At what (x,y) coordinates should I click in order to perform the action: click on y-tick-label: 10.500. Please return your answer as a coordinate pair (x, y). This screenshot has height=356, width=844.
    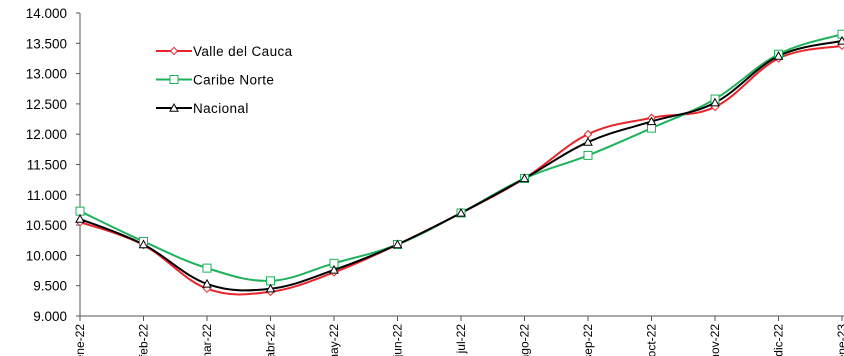
    Looking at the image, I should click on (46, 225).